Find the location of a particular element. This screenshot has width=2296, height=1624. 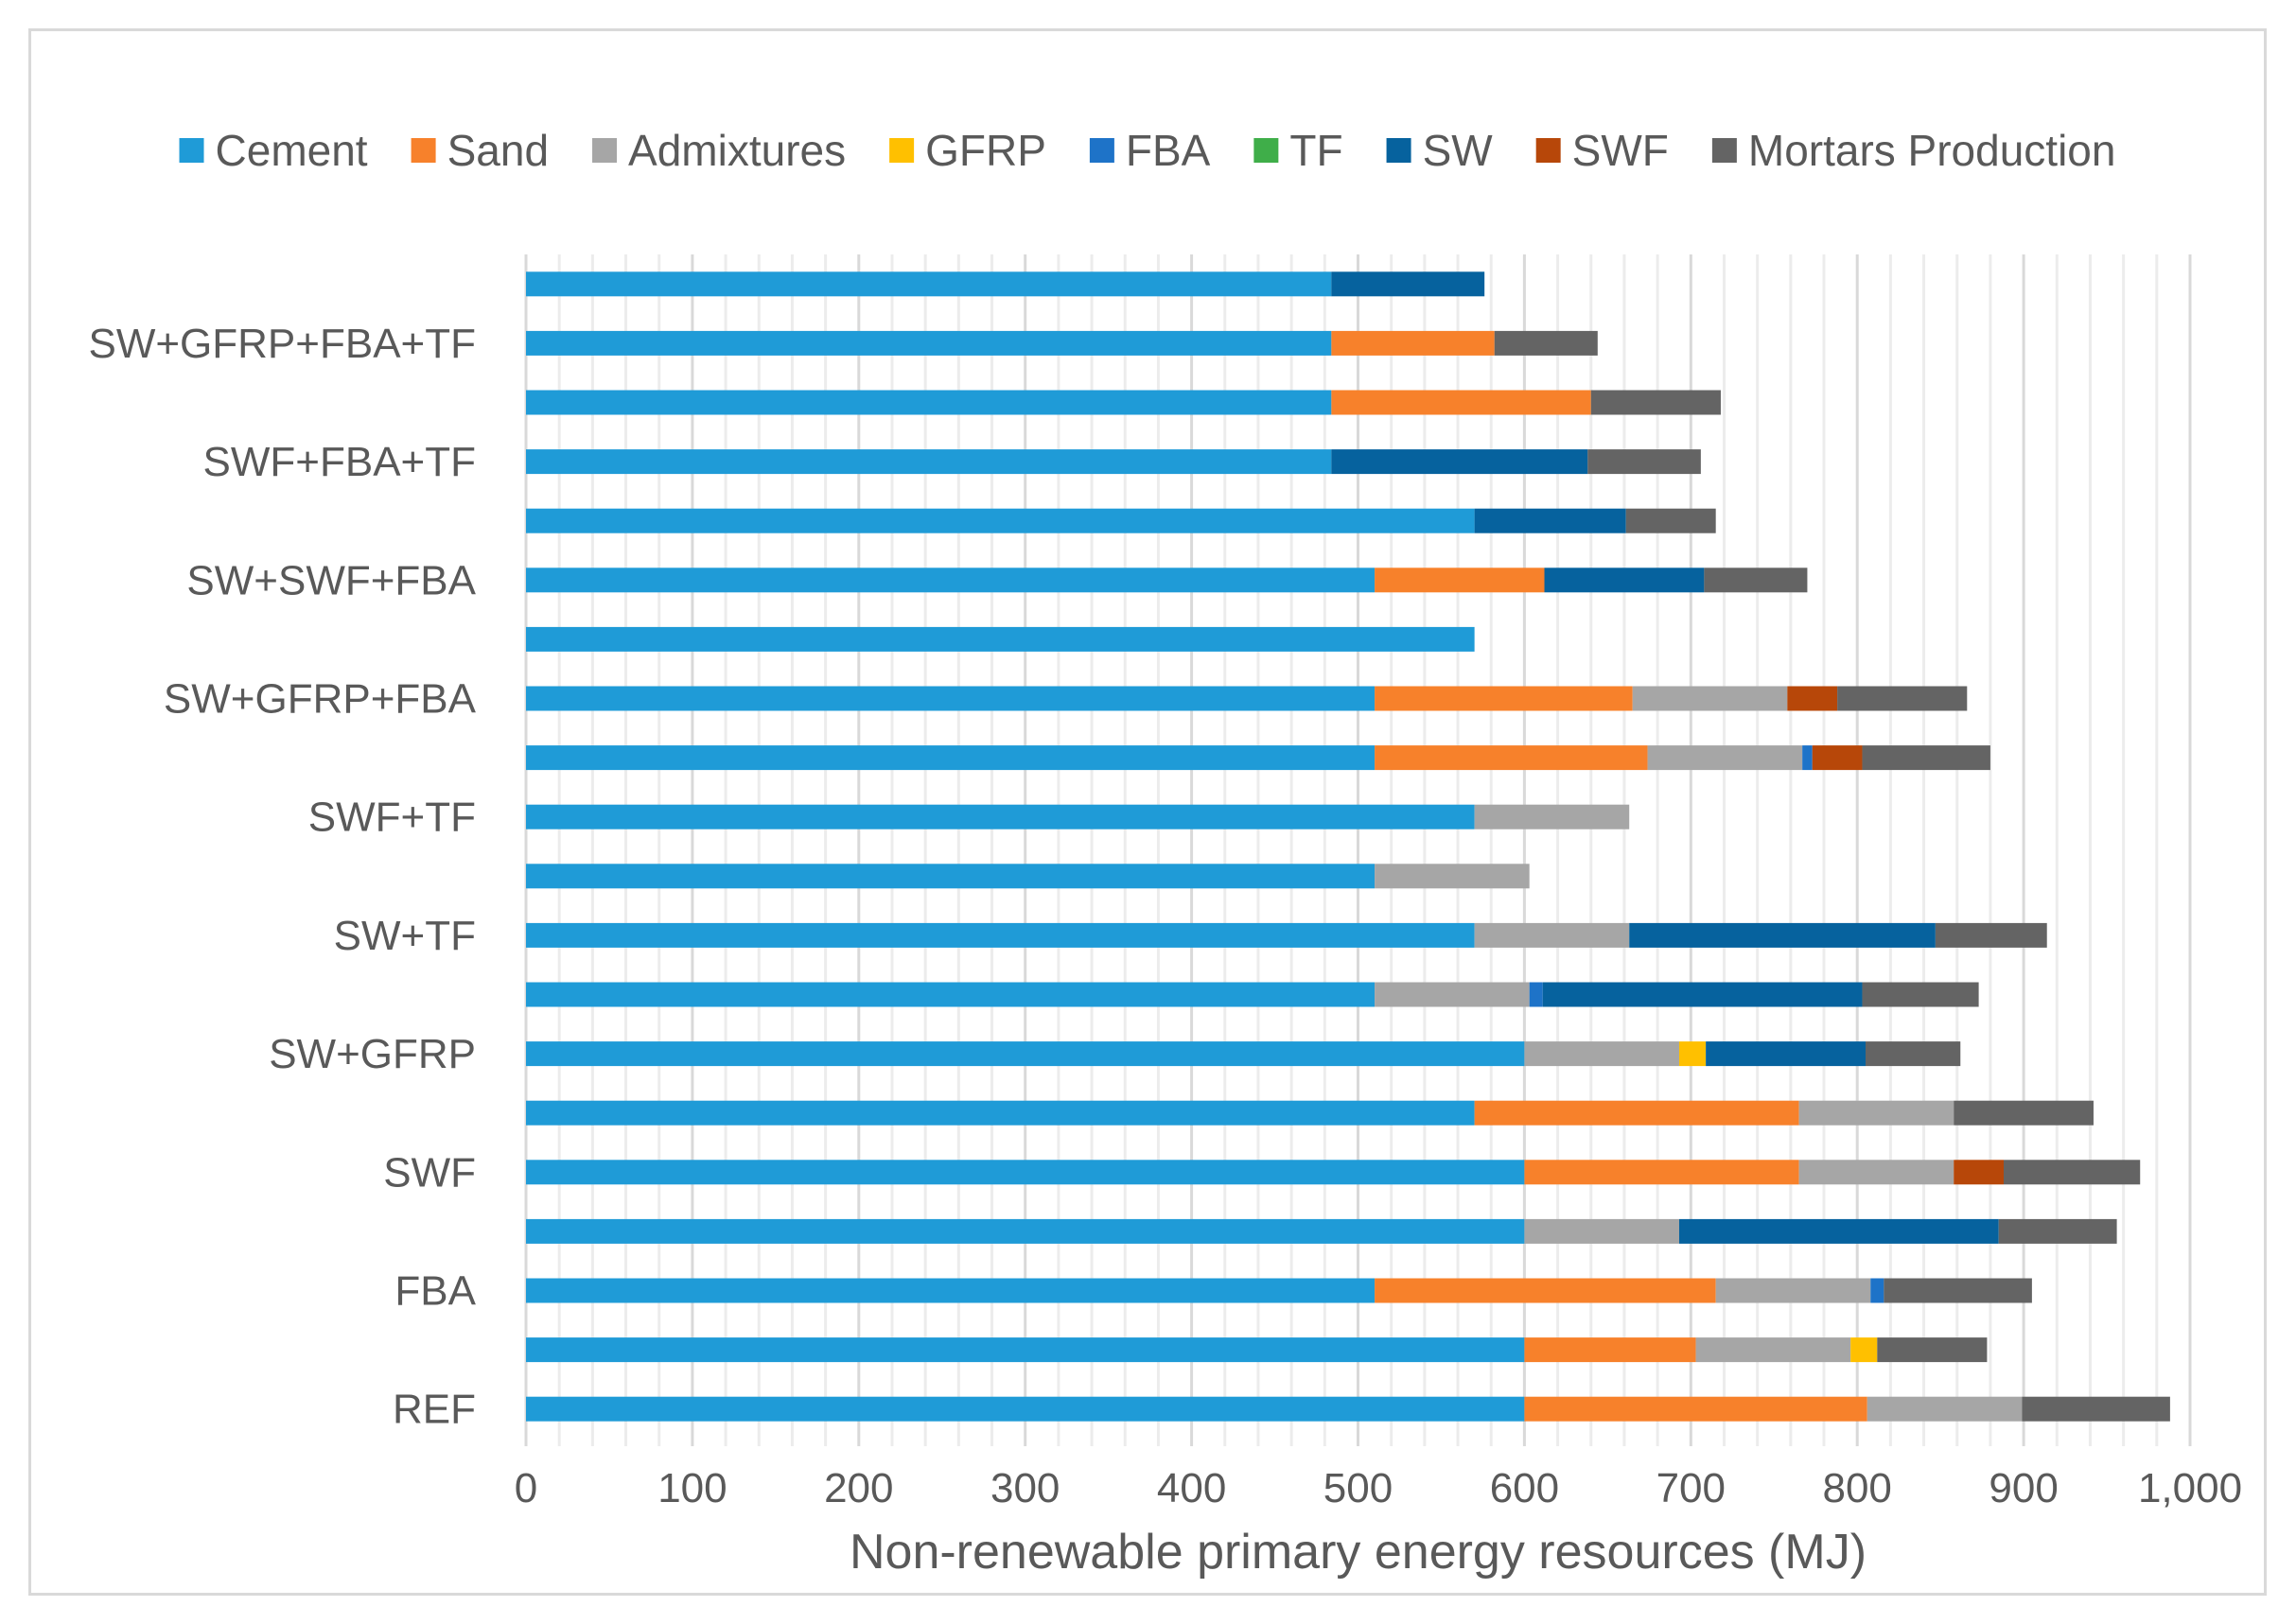

legend-item: Mortars Production is located at coordinates (1914, 150).